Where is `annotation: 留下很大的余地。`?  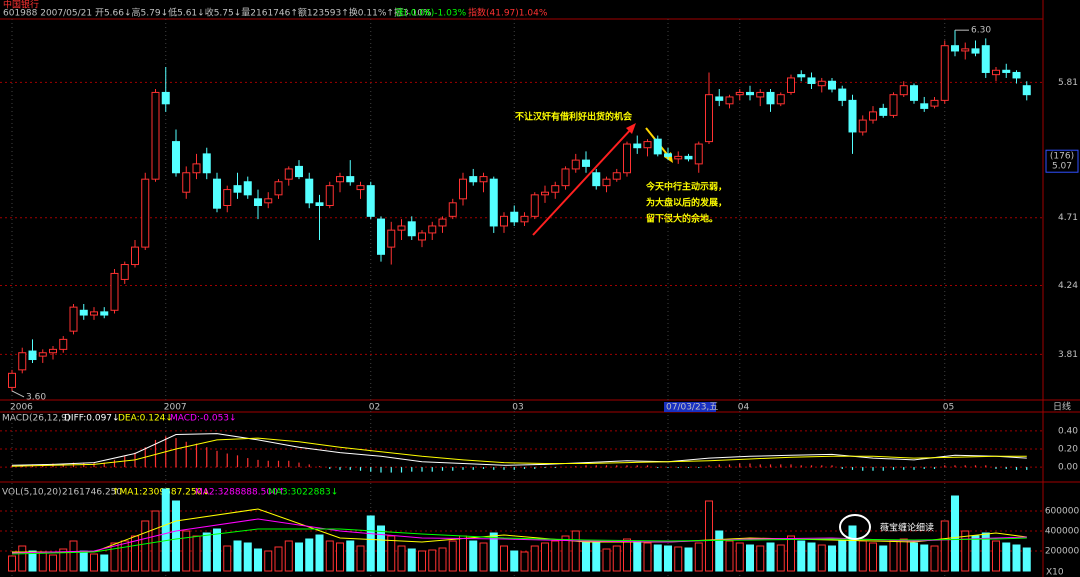 annotation: 留下很大的余地。 is located at coordinates (682, 219).